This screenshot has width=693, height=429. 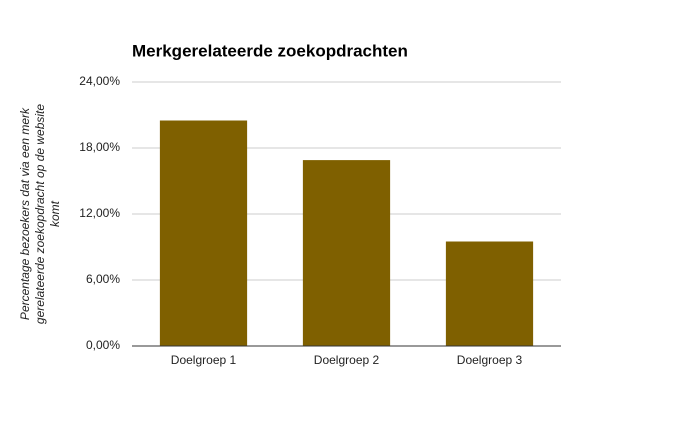 What do you see at coordinates (347, 360) in the screenshot?
I see `x-tick-label: Doelgroep 2` at bounding box center [347, 360].